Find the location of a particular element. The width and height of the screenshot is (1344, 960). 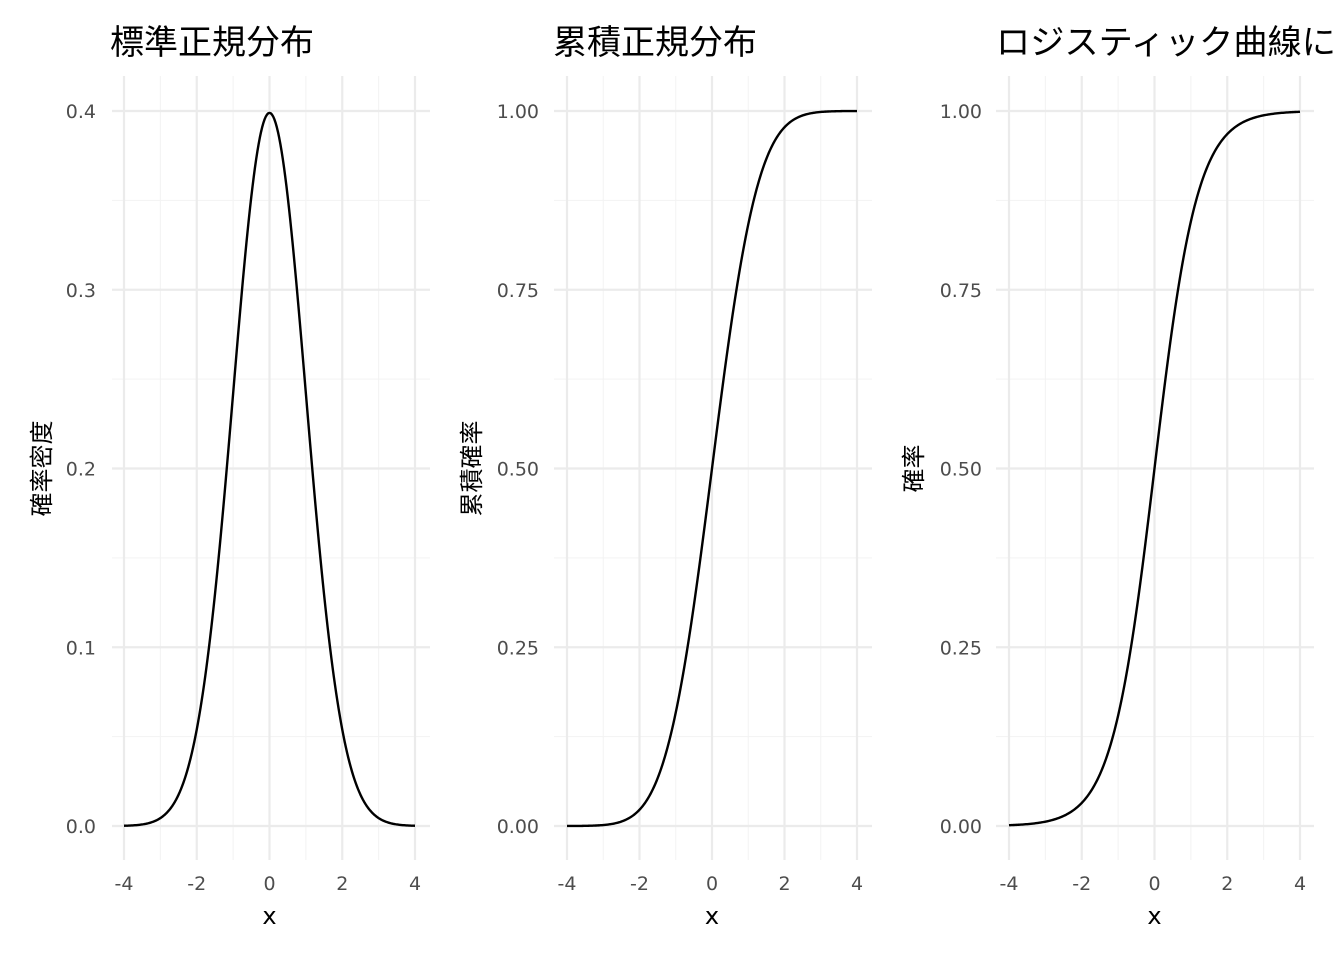

chart-title: ロジスティック曲線に is located at coordinates (1166, 43).